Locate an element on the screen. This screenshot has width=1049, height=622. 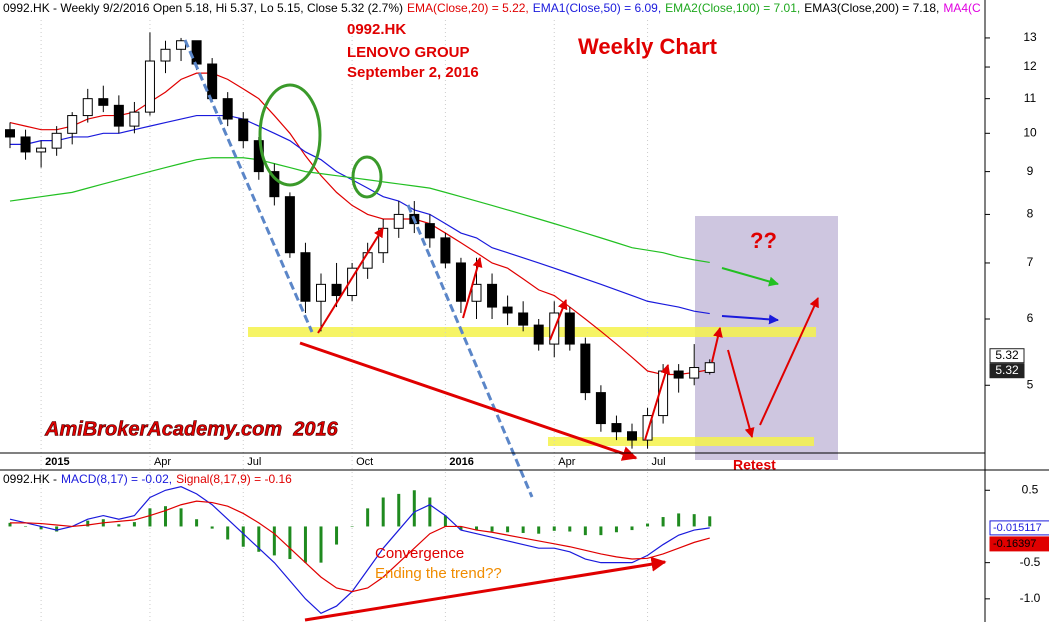
header-part: MA4(C is located at coordinates (962, 8).